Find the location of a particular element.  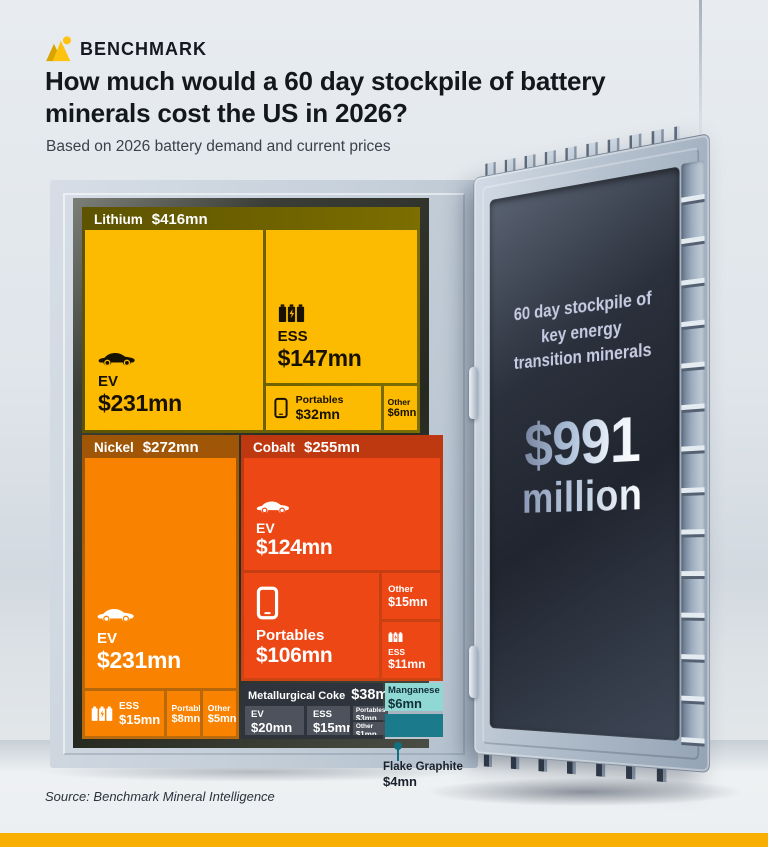

total-amount-unit: million is located at coordinates (582, 495).